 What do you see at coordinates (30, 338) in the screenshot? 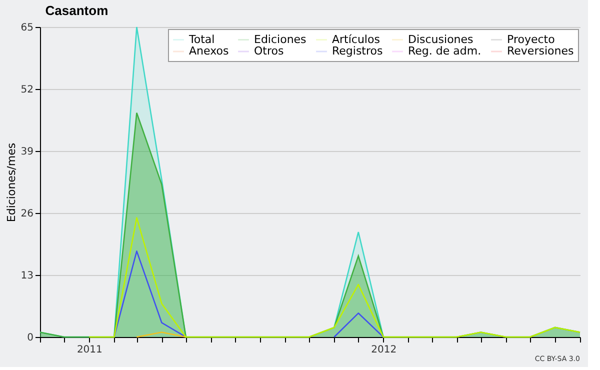
I see `y-tick-label: 0` at bounding box center [30, 338].